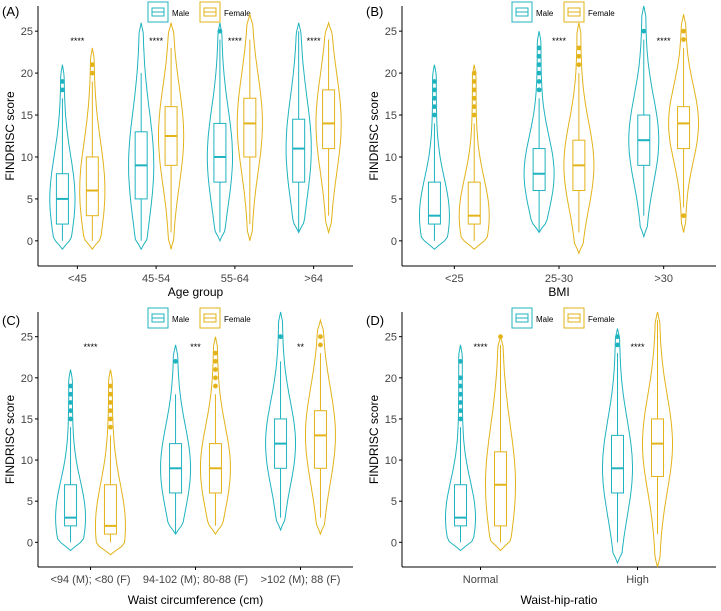  Describe the element at coordinates (27, 74) in the screenshot. I see `y-tick-label: 20` at that location.